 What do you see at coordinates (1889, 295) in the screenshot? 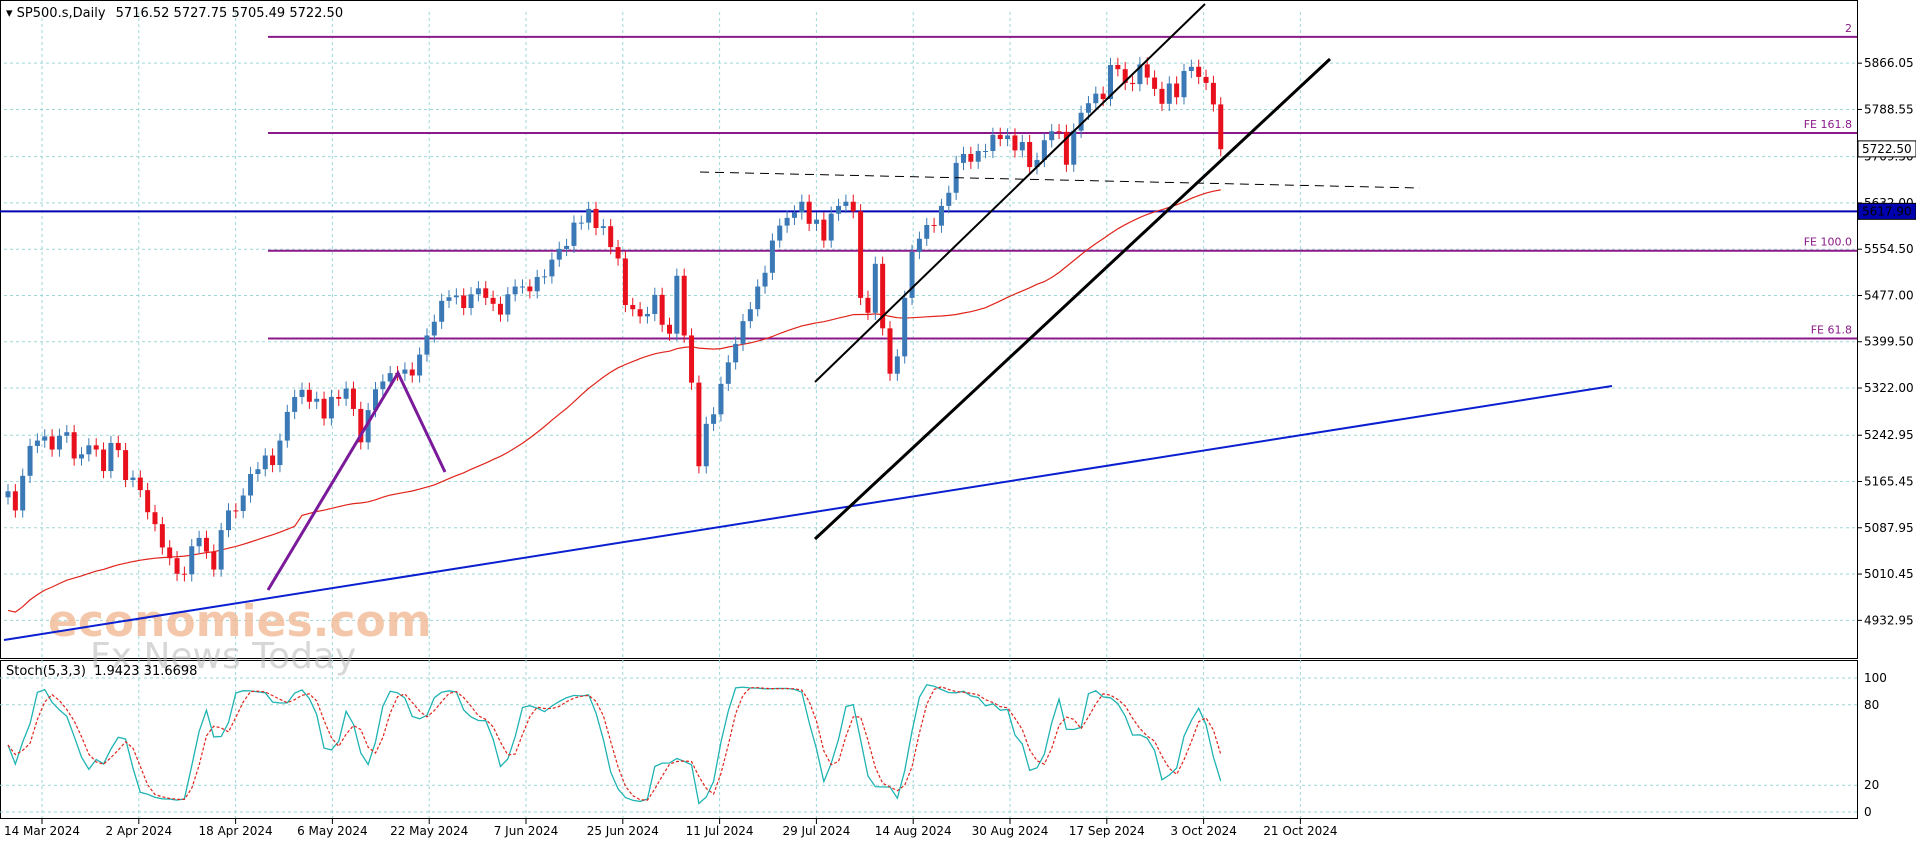
I see `y-tick-label: 5477.00` at bounding box center [1889, 295].